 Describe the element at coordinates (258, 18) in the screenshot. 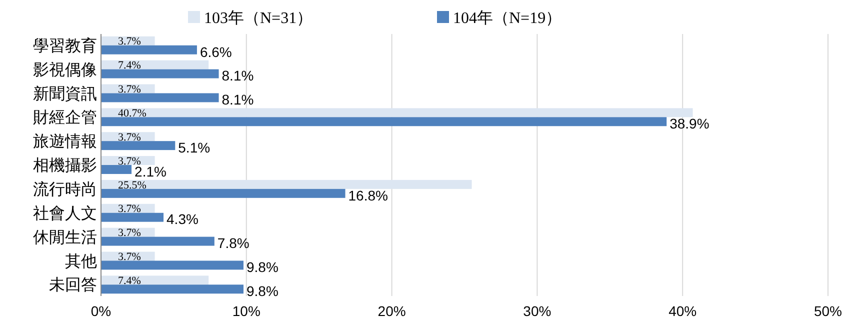

I see `legend-label: 103年（N=31）` at that location.